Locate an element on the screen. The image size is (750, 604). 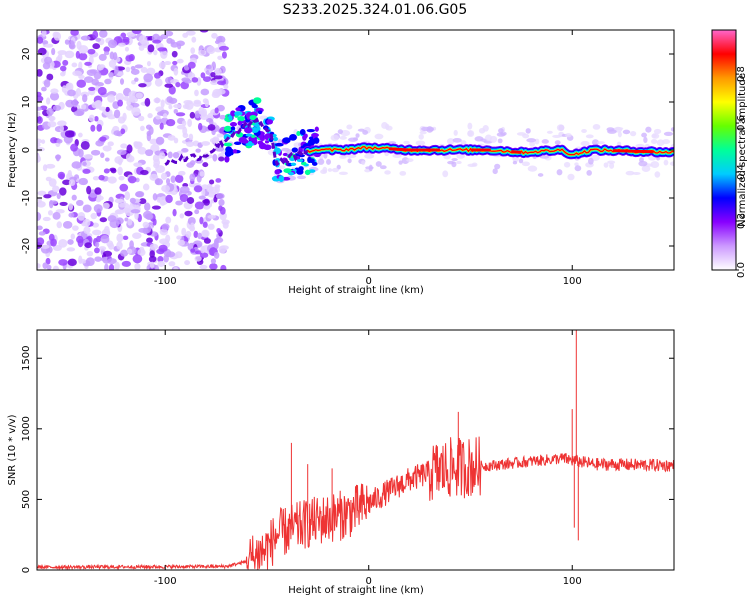
colorbar-tick-label: 0.0 is located at coordinates (741, 270).